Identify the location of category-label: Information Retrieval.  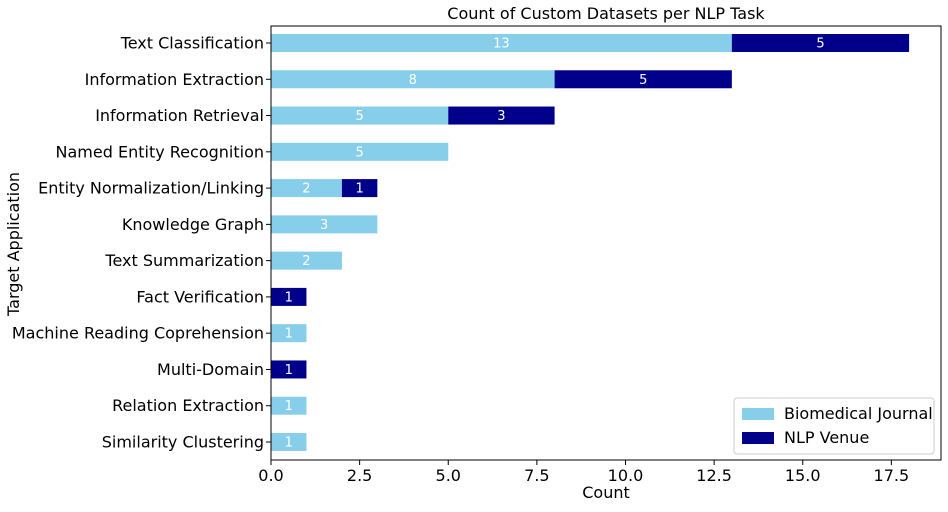
(179, 115).